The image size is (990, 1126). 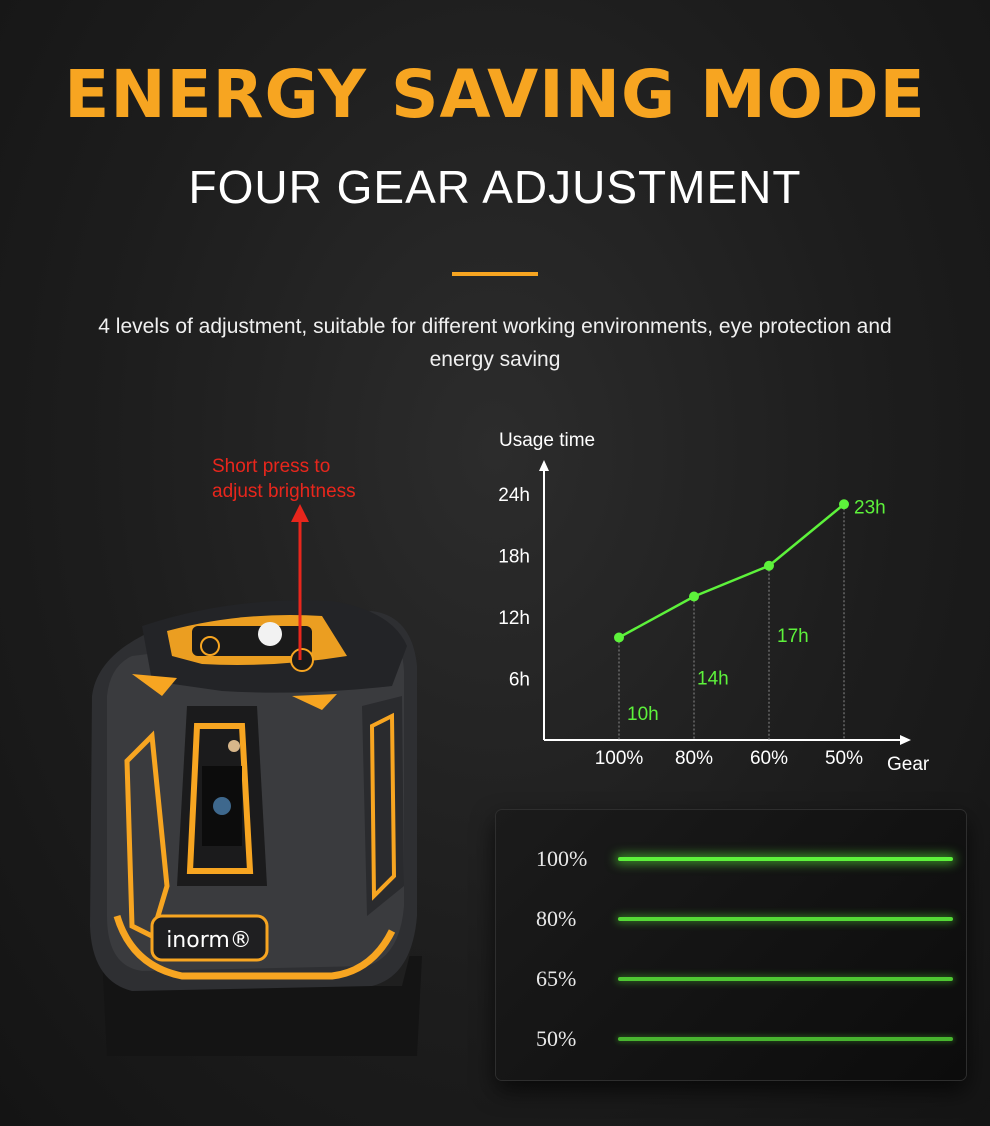 What do you see at coordinates (844, 758) in the screenshot?
I see `x-tick-label: 50%` at bounding box center [844, 758].